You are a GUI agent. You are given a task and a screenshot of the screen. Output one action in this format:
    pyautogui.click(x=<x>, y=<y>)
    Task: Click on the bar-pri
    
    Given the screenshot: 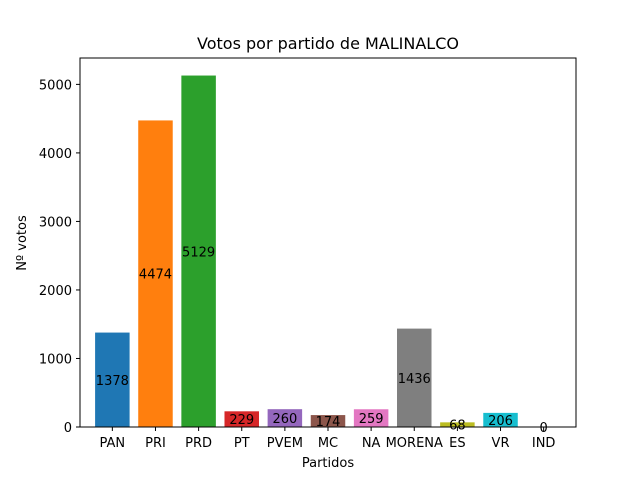 What is the action you would take?
    pyautogui.click(x=155, y=274)
    